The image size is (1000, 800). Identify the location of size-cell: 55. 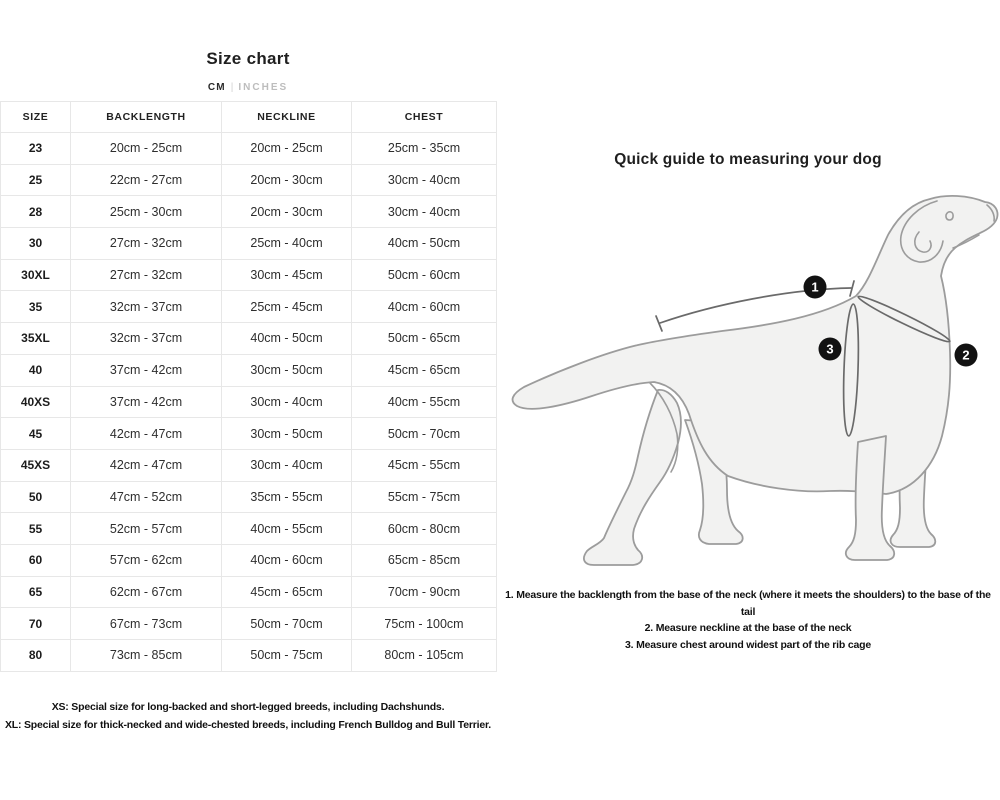
(35, 528).